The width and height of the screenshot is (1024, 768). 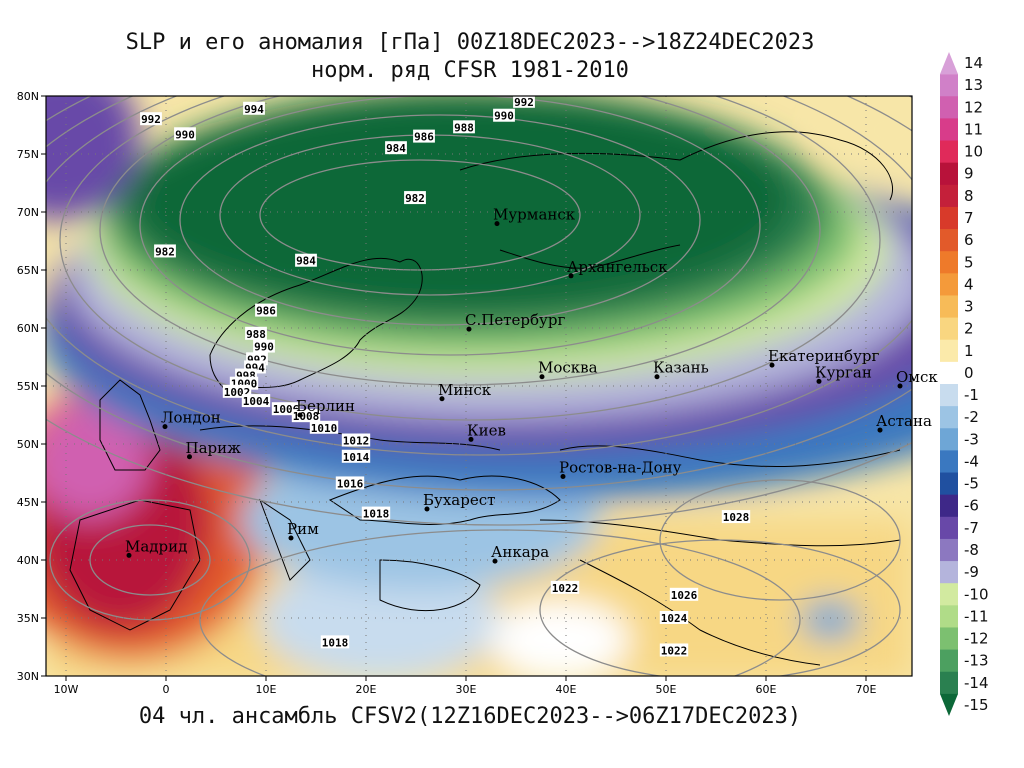 I want to click on lat-tick-label: 30N, so click(x=28, y=676).